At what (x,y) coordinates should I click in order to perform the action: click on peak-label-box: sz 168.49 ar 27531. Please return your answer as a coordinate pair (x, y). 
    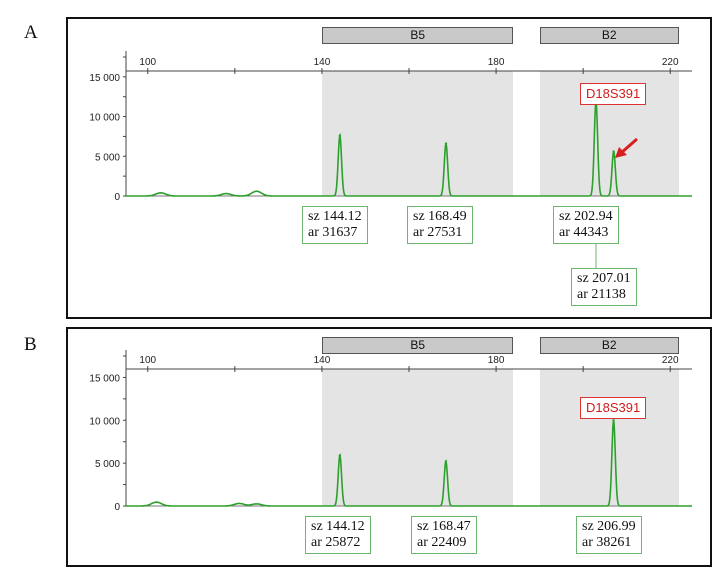
    Looking at the image, I should click on (440, 225).